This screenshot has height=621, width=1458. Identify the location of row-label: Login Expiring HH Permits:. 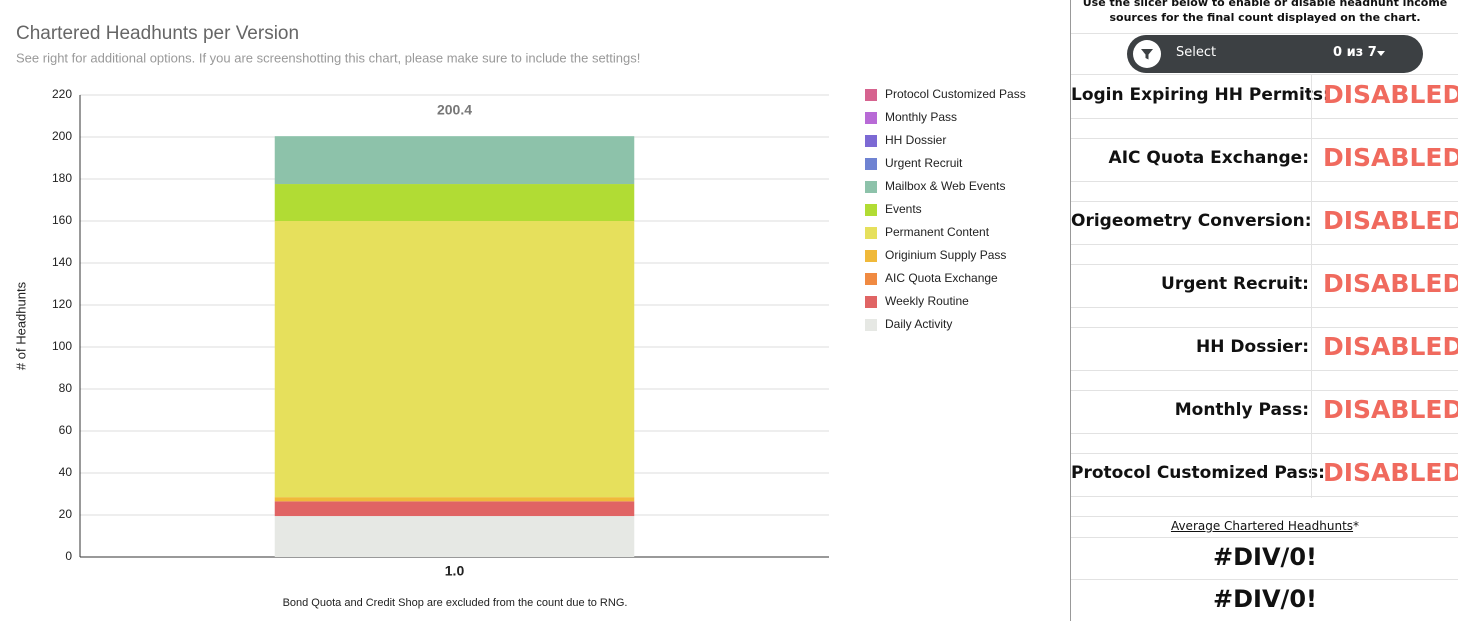
(1200, 95).